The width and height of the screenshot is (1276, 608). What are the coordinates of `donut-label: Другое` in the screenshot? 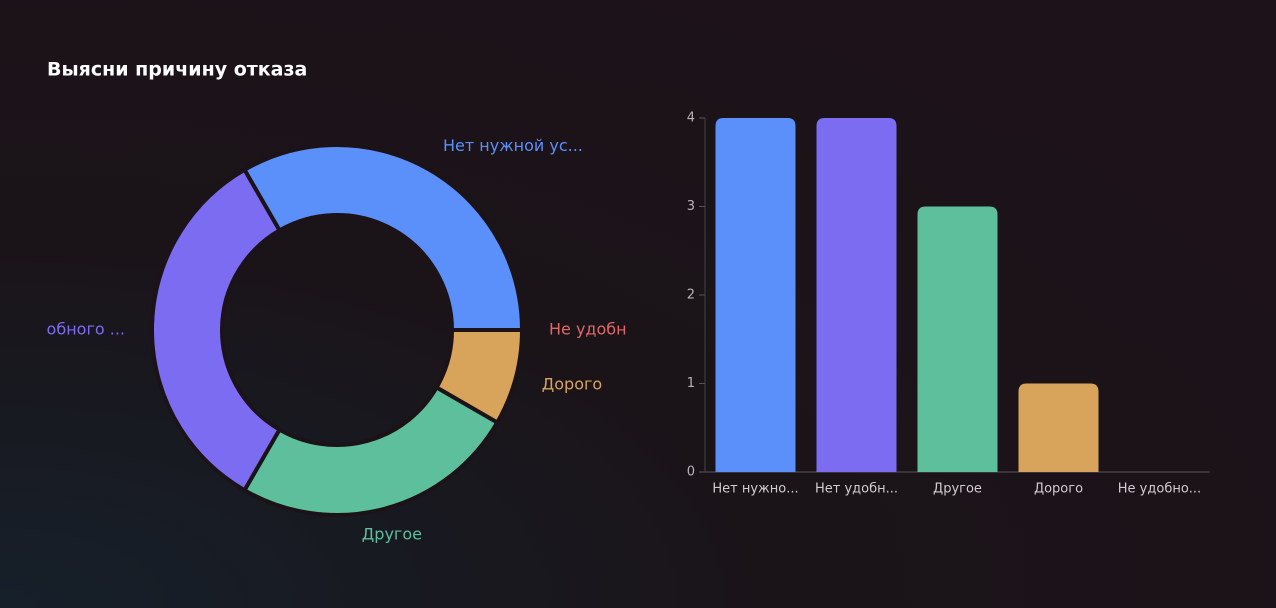 It's located at (392, 533).